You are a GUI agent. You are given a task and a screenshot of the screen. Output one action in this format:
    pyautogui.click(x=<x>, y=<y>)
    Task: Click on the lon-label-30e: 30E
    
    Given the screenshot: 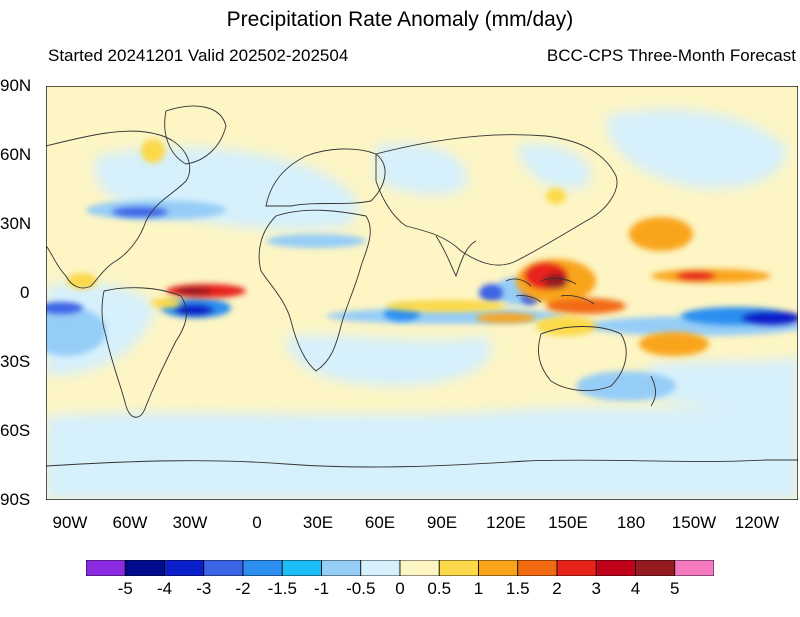 What is the action you would take?
    pyautogui.click(x=318, y=522)
    